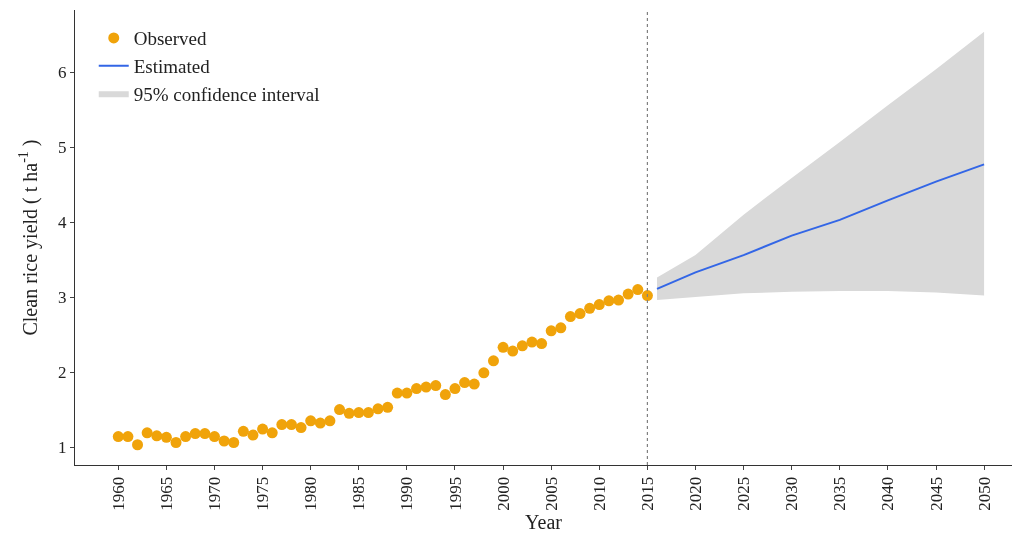  Describe the element at coordinates (118, 493) in the screenshot. I see `x-tick-label: 1960` at that location.